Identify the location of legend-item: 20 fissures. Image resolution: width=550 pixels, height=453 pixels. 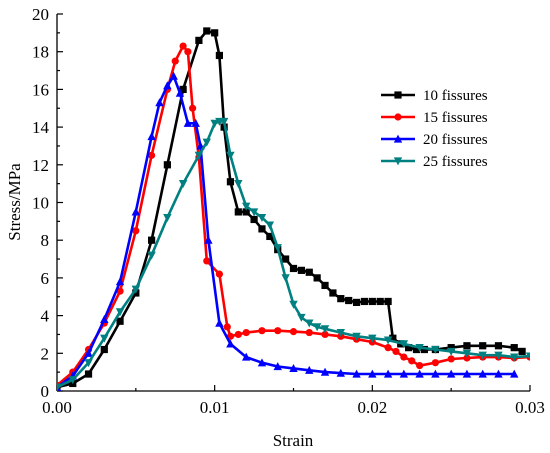
(434, 140).